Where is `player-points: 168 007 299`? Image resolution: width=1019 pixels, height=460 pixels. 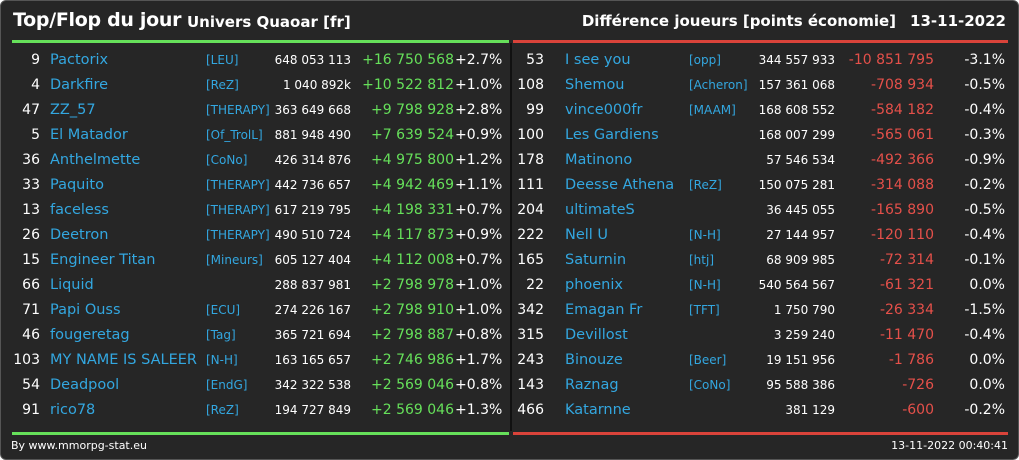
player-points: 168 007 299 is located at coordinates (796, 135).